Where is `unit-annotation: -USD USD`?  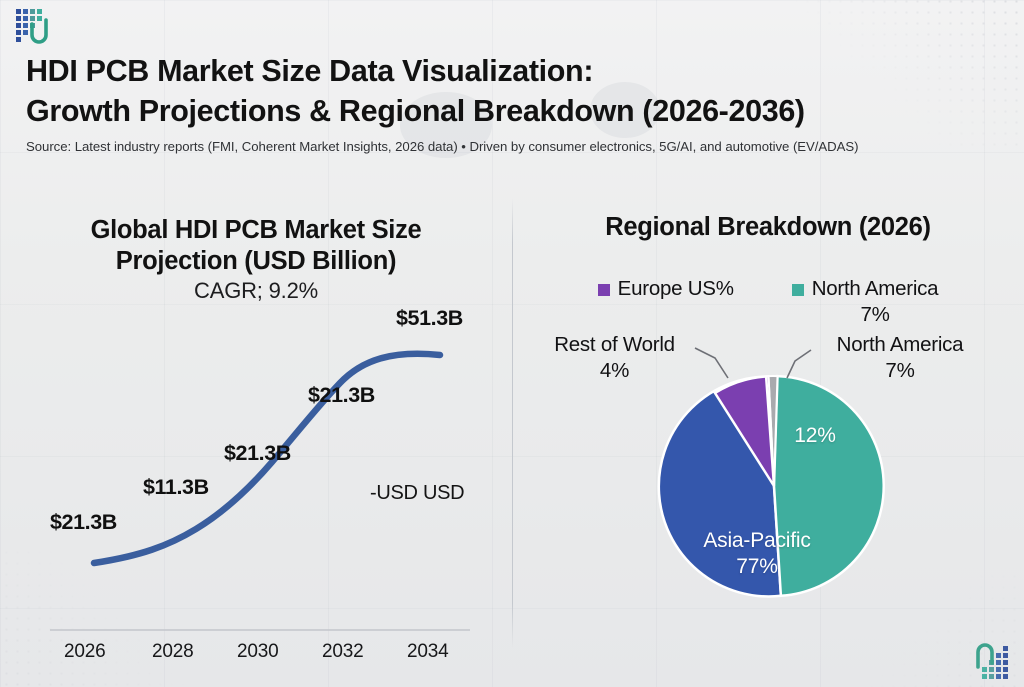 unit-annotation: -USD USD is located at coordinates (417, 493).